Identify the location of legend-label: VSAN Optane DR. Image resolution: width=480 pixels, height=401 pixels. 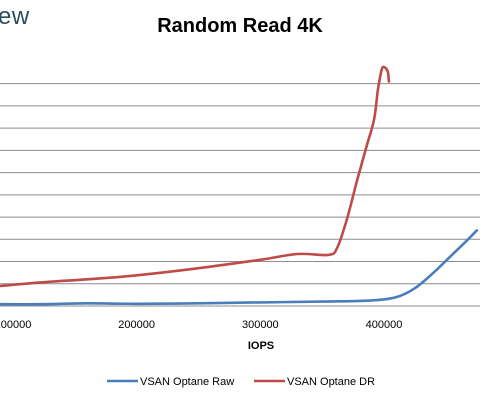
(331, 382).